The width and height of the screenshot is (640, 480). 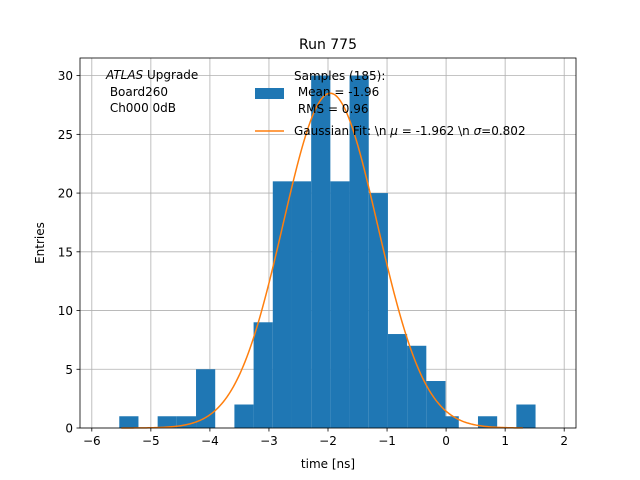 I want to click on y-tick-label: 0, so click(x=69, y=429).